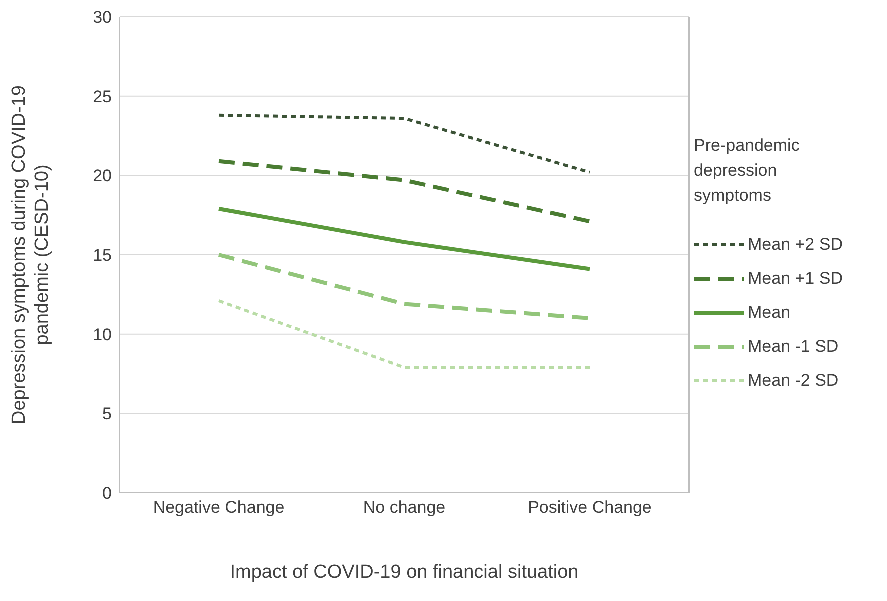 The image size is (887, 601). I want to click on y-tick-label: 30, so click(102, 18).